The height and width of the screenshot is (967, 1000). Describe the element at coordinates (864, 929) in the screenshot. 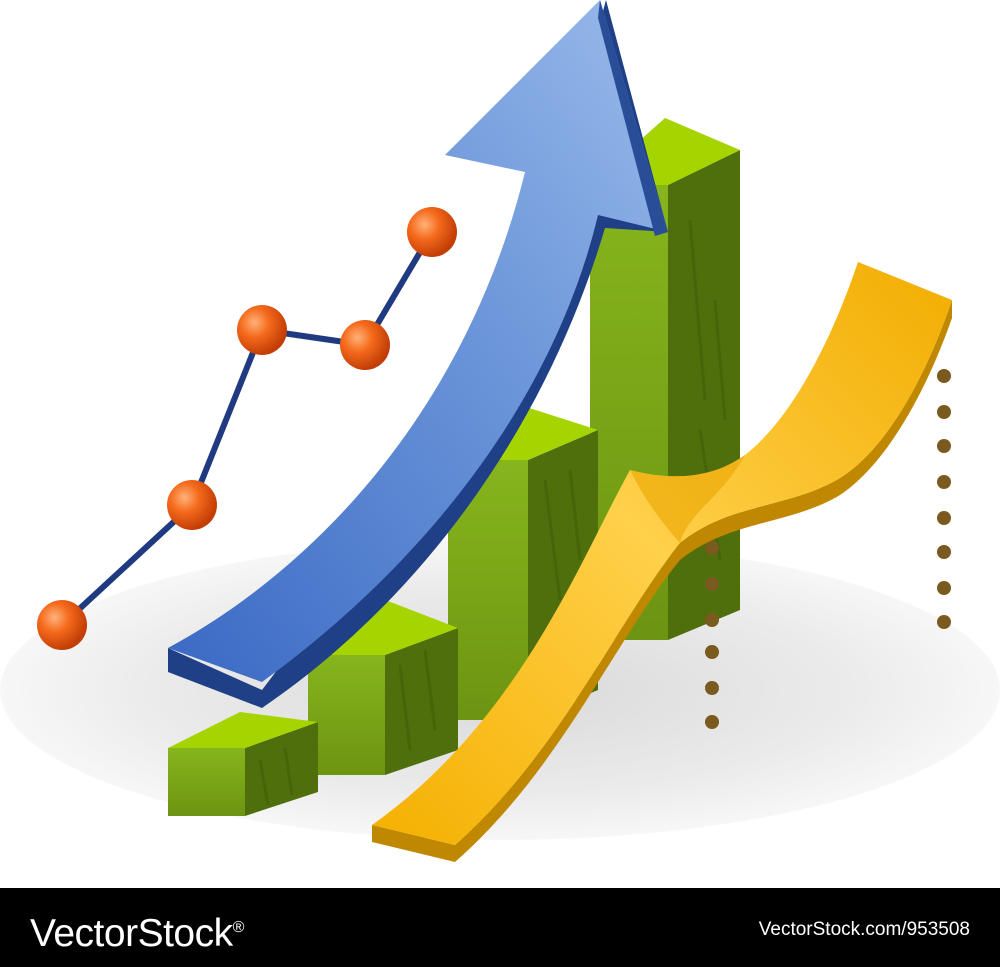

I see `image-reference: VectorStock.com/953508` at that location.